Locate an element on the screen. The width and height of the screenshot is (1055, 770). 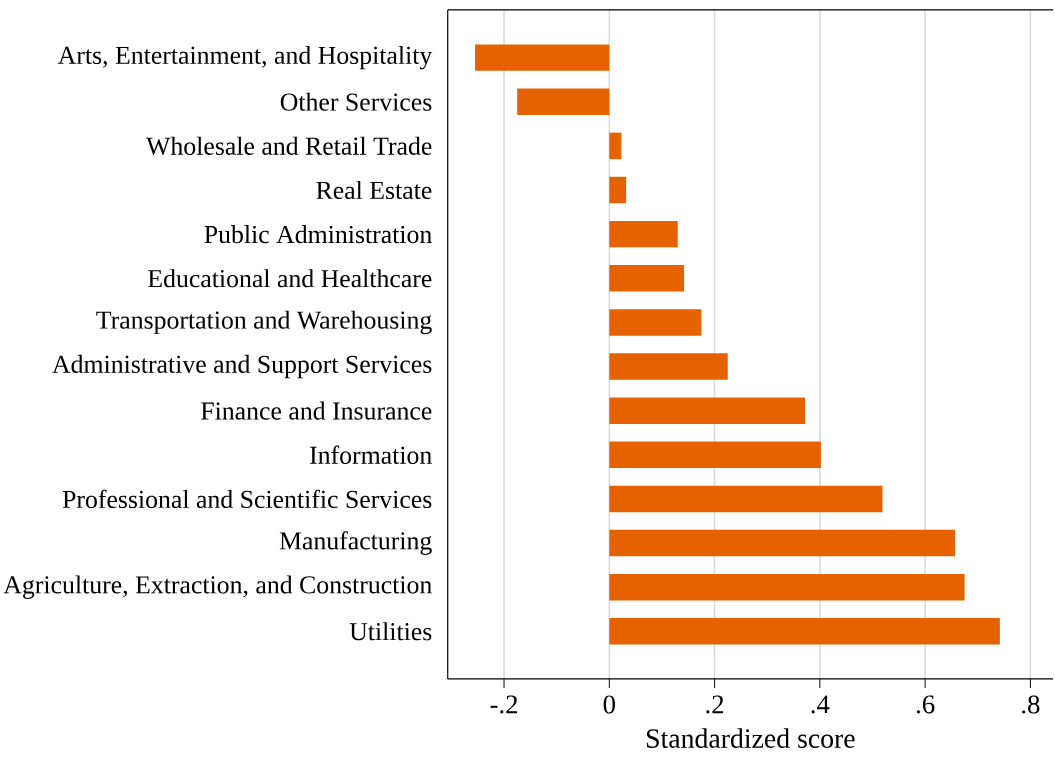
y-tick-label: Public Administration is located at coordinates (318, 234).